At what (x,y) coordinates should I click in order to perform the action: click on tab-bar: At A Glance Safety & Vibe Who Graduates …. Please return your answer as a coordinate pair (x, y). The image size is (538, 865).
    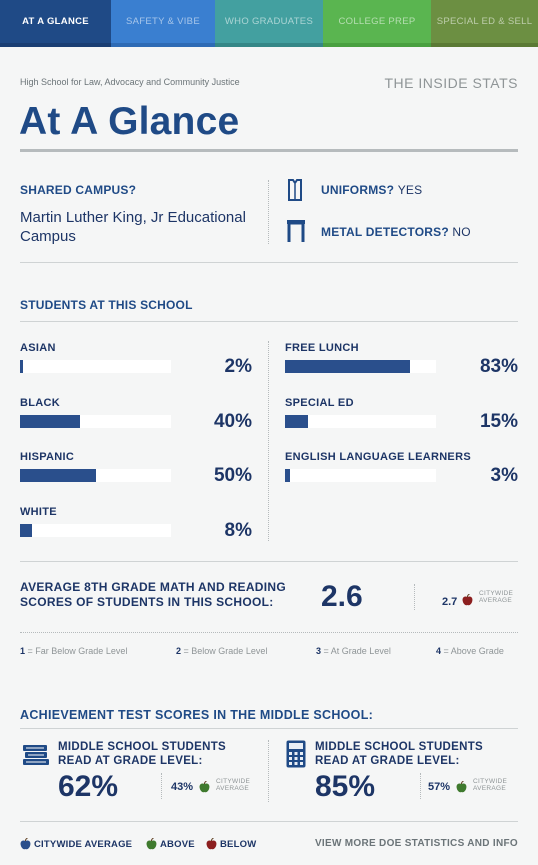
    Looking at the image, I should click on (269, 21).